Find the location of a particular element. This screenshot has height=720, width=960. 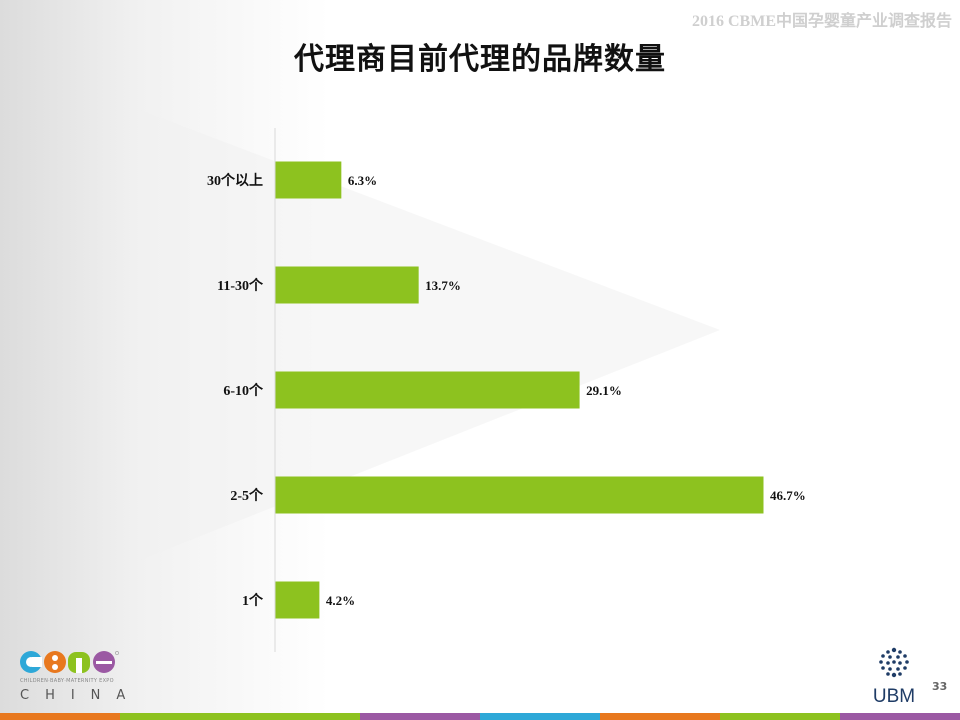

chart-title: 代理商目前代理的品牌数量 is located at coordinates (480, 59).